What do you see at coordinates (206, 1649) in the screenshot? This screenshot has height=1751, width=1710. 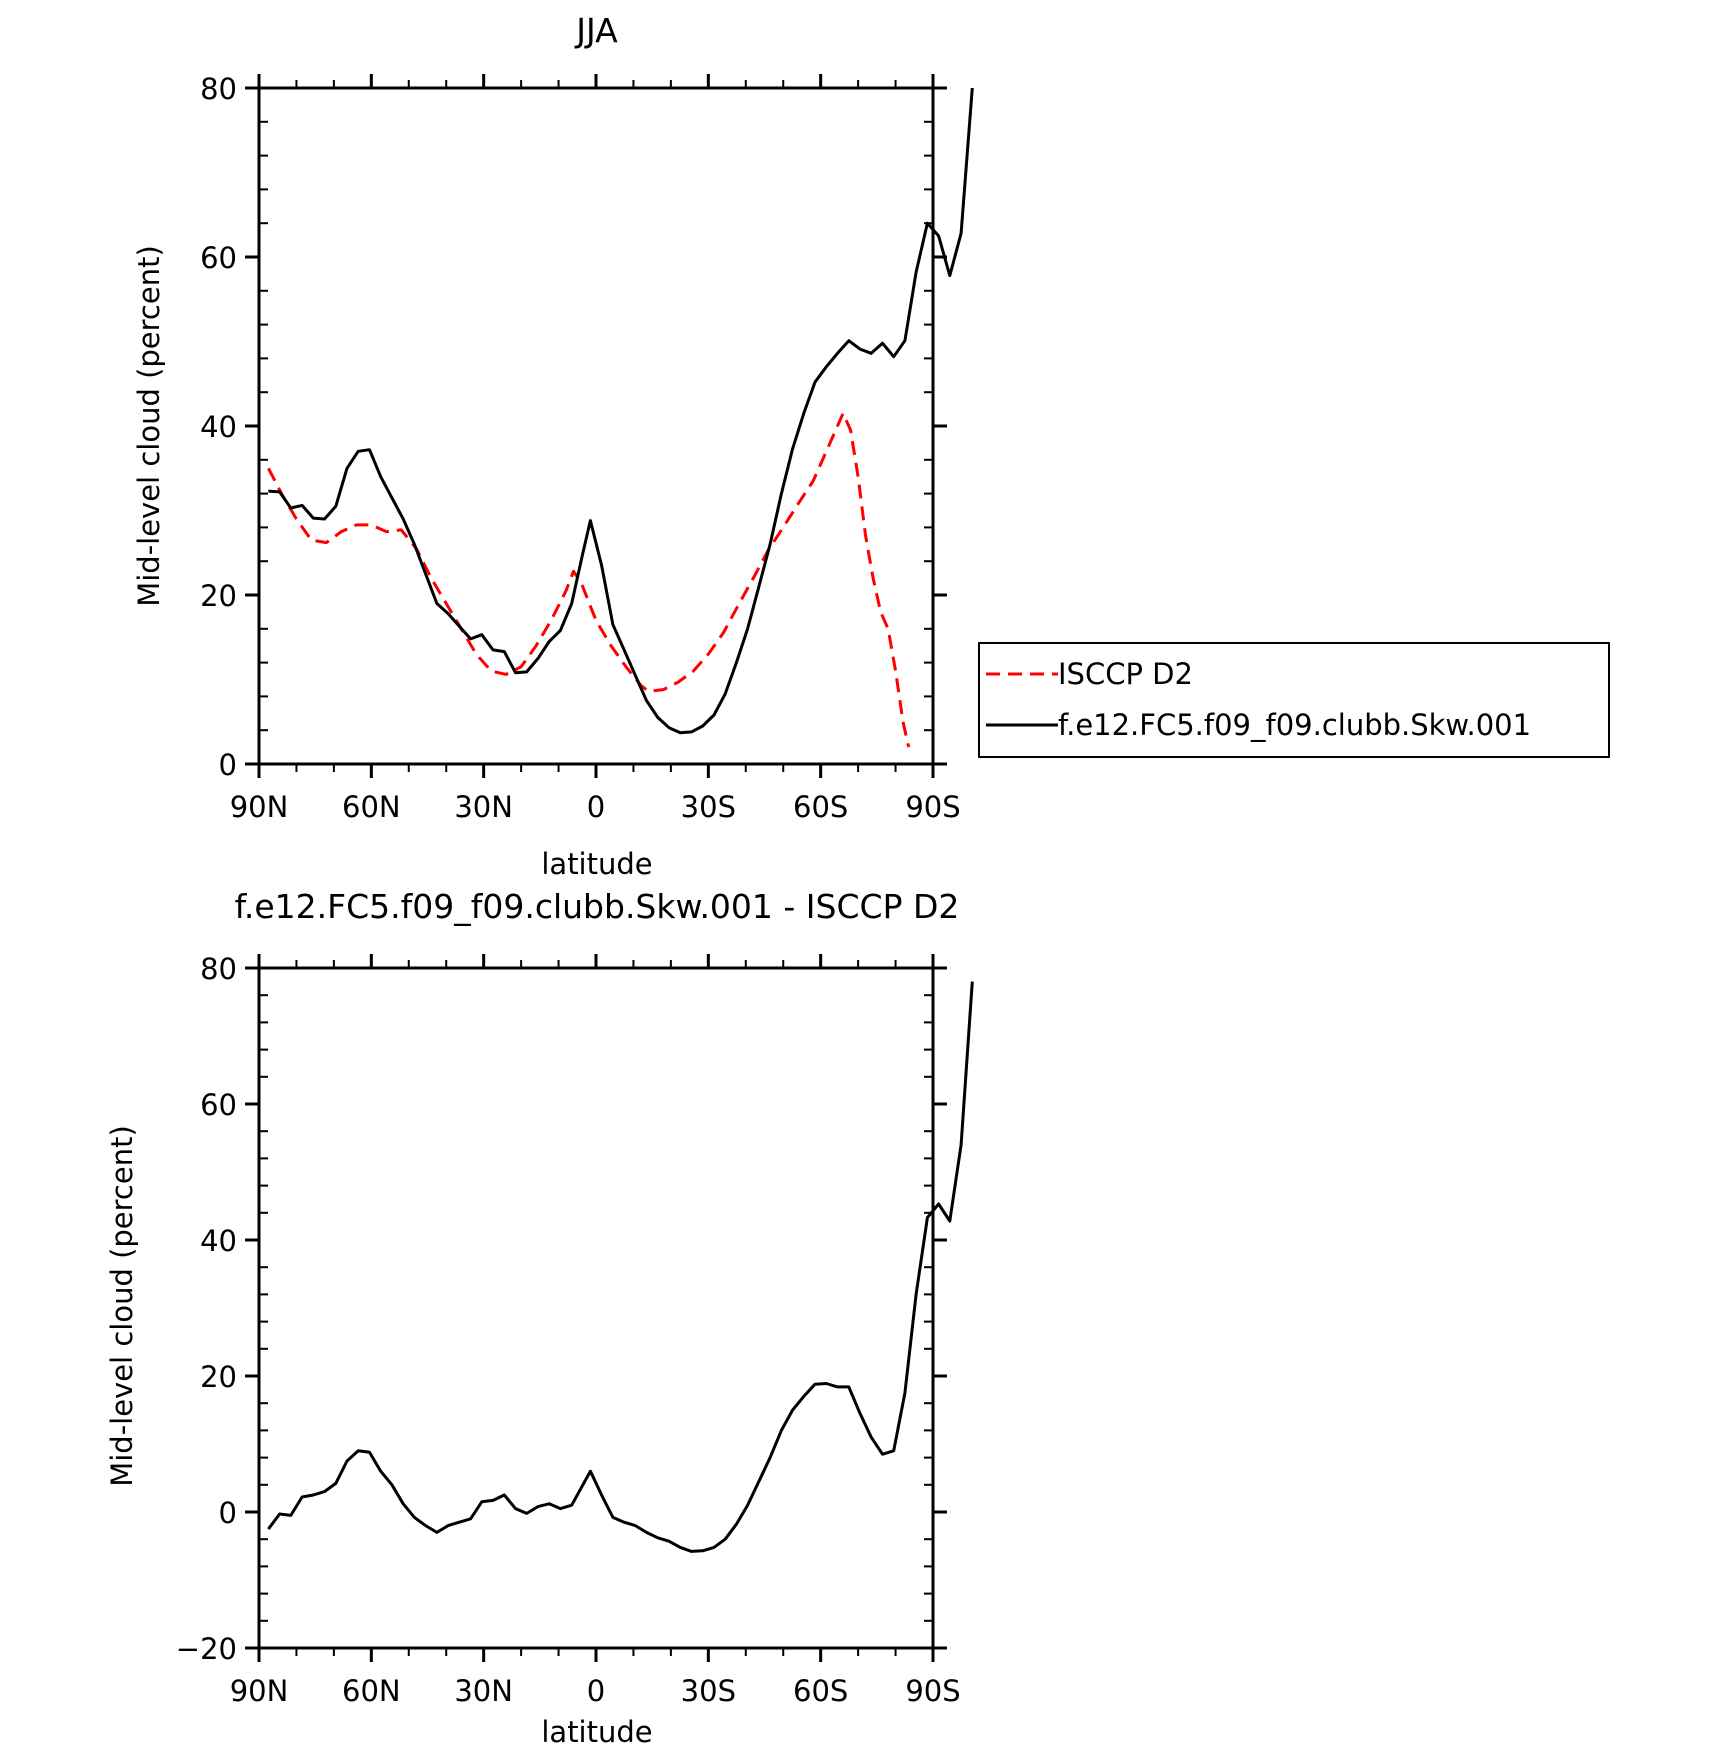 I see `y-tick-label: −20` at bounding box center [206, 1649].